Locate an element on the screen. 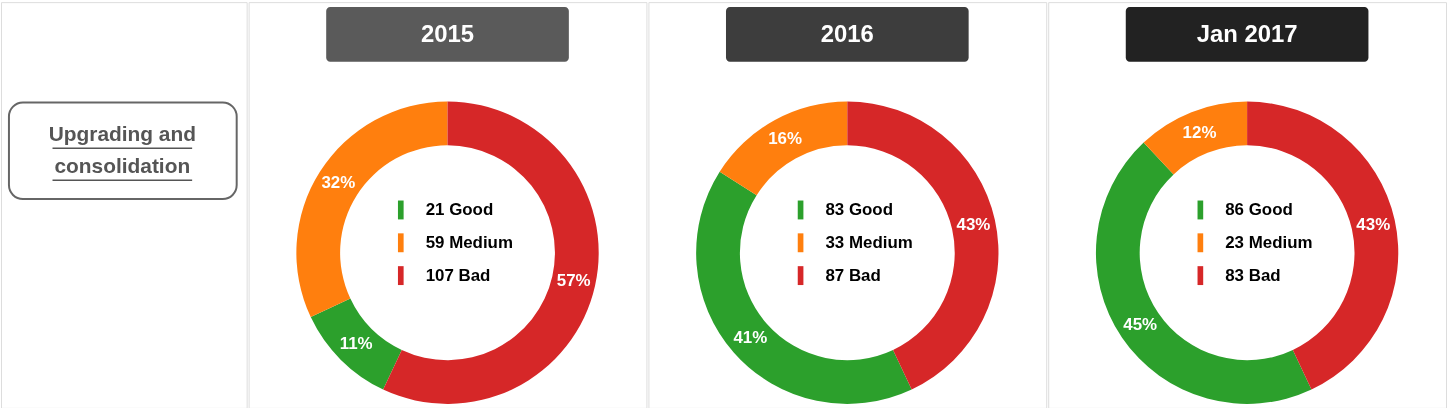  legend-label: 33 Medium is located at coordinates (869, 242).